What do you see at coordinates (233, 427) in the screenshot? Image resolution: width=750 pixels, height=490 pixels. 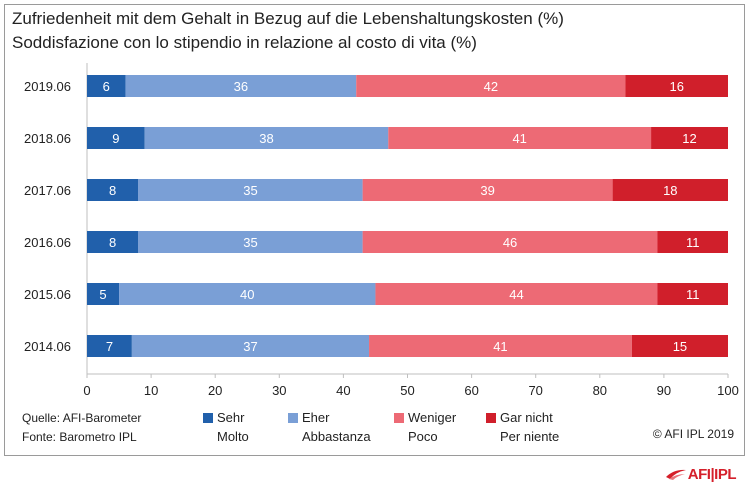 I see `legend-label: Sehr Molto` at bounding box center [233, 427].